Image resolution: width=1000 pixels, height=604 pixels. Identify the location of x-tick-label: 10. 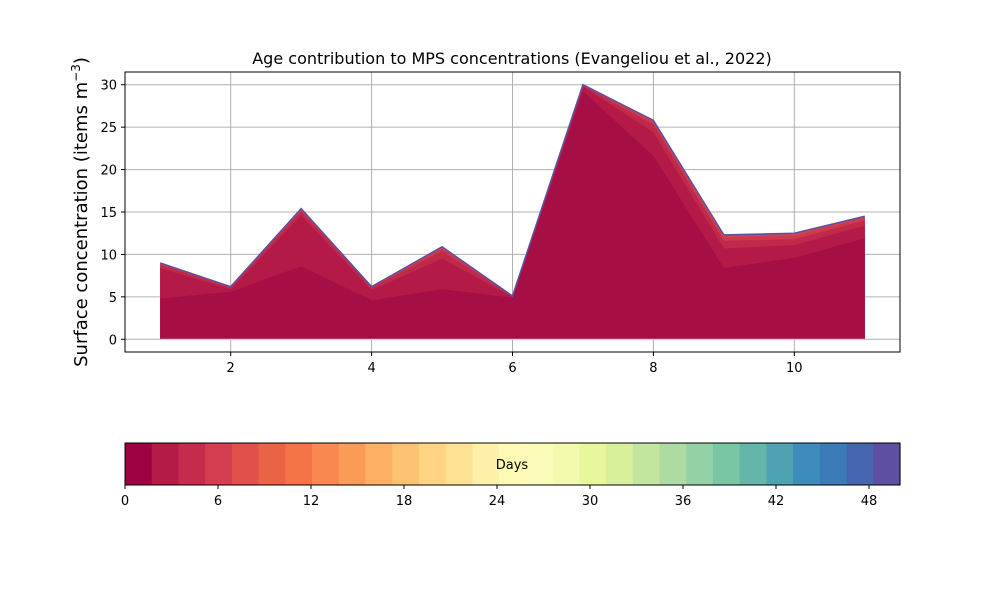
(794, 368).